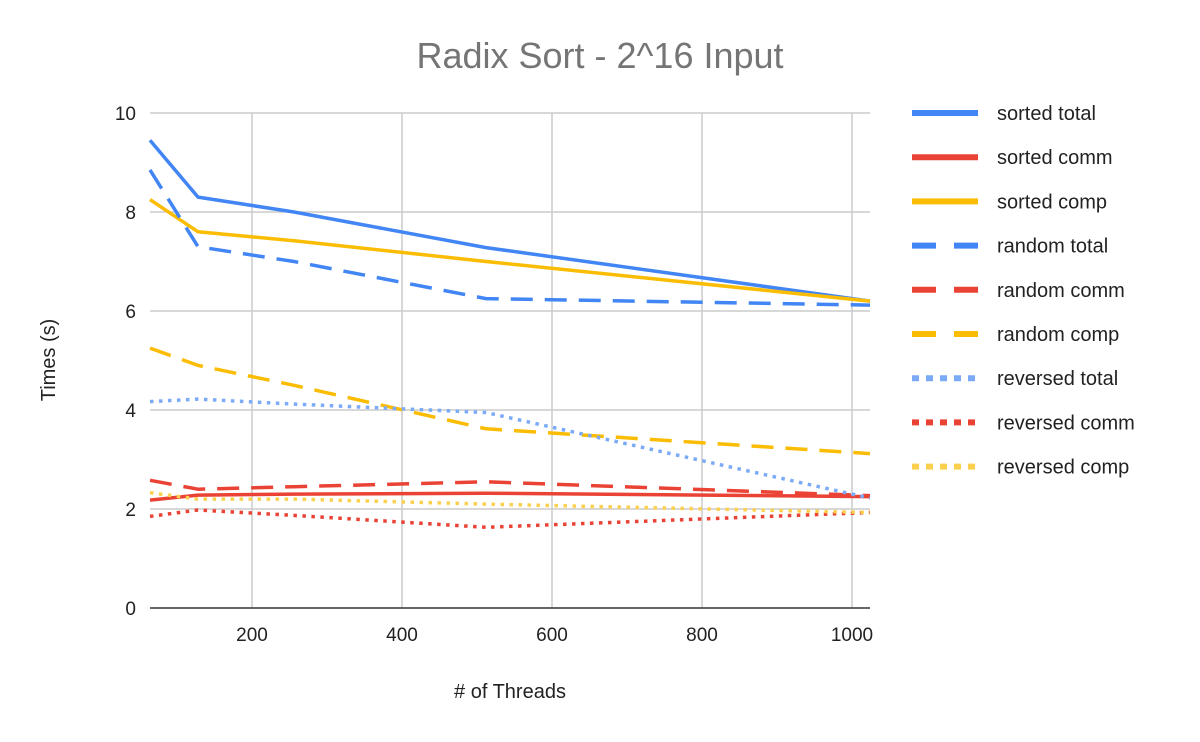 The height and width of the screenshot is (742, 1200). What do you see at coordinates (1052, 202) in the screenshot?
I see `legend-label: sorted comp` at bounding box center [1052, 202].